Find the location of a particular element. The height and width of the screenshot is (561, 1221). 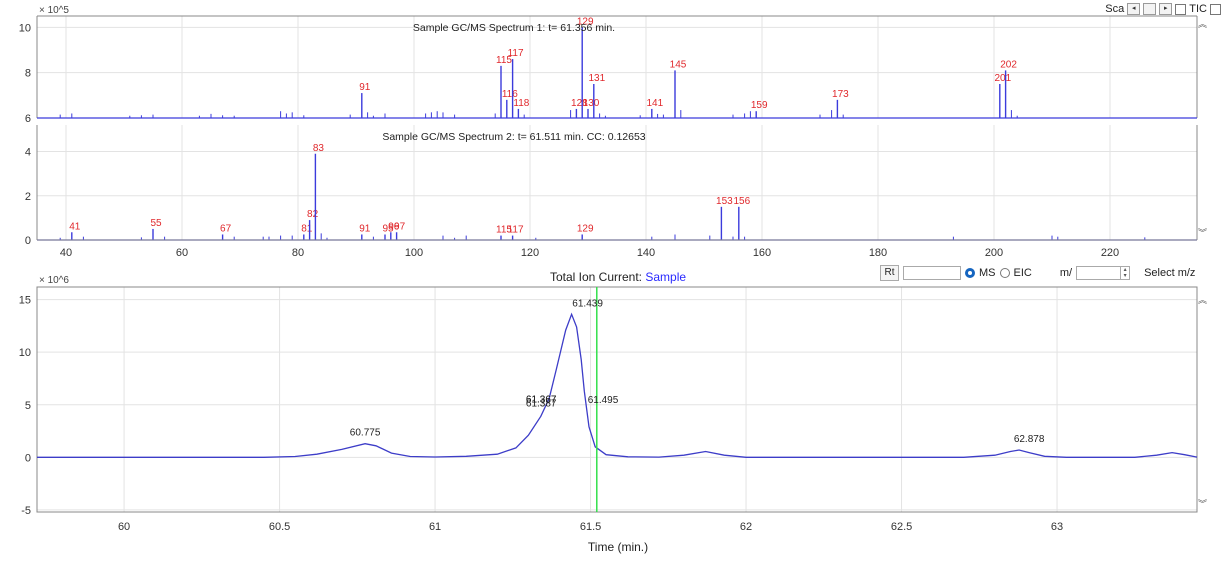

eic-radio is located at coordinates (1004, 272).